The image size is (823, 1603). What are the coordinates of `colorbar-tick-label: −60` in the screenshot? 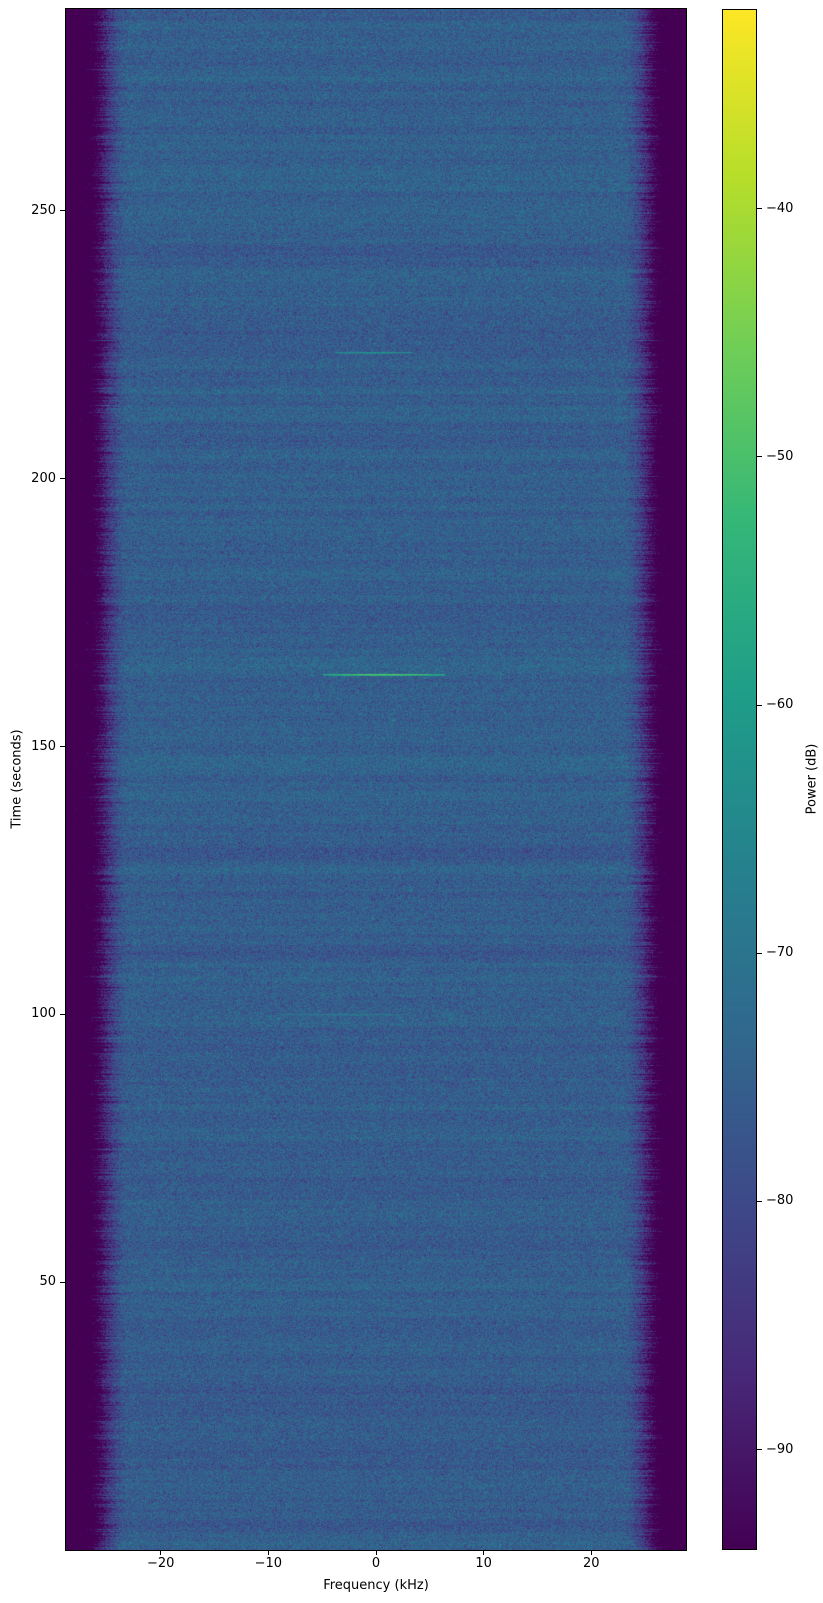 It's located at (780, 705).